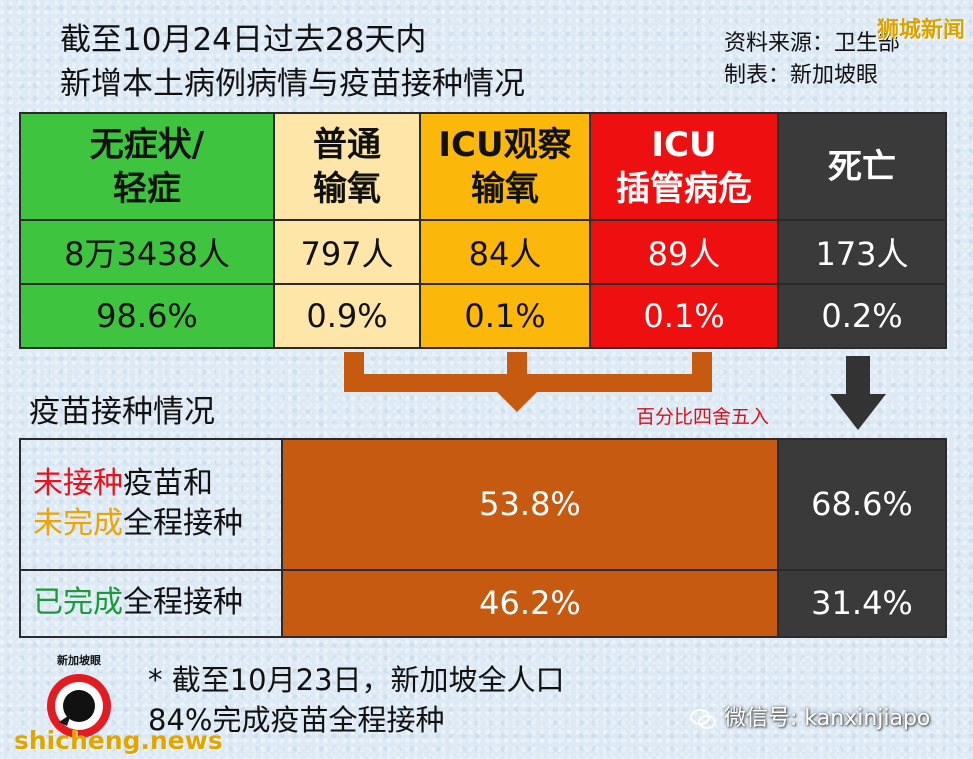 Image resolution: width=973 pixels, height=759 pixels. Describe the element at coordinates (79, 660) in the screenshot. I see `logo-text: 新加坡眼` at that location.